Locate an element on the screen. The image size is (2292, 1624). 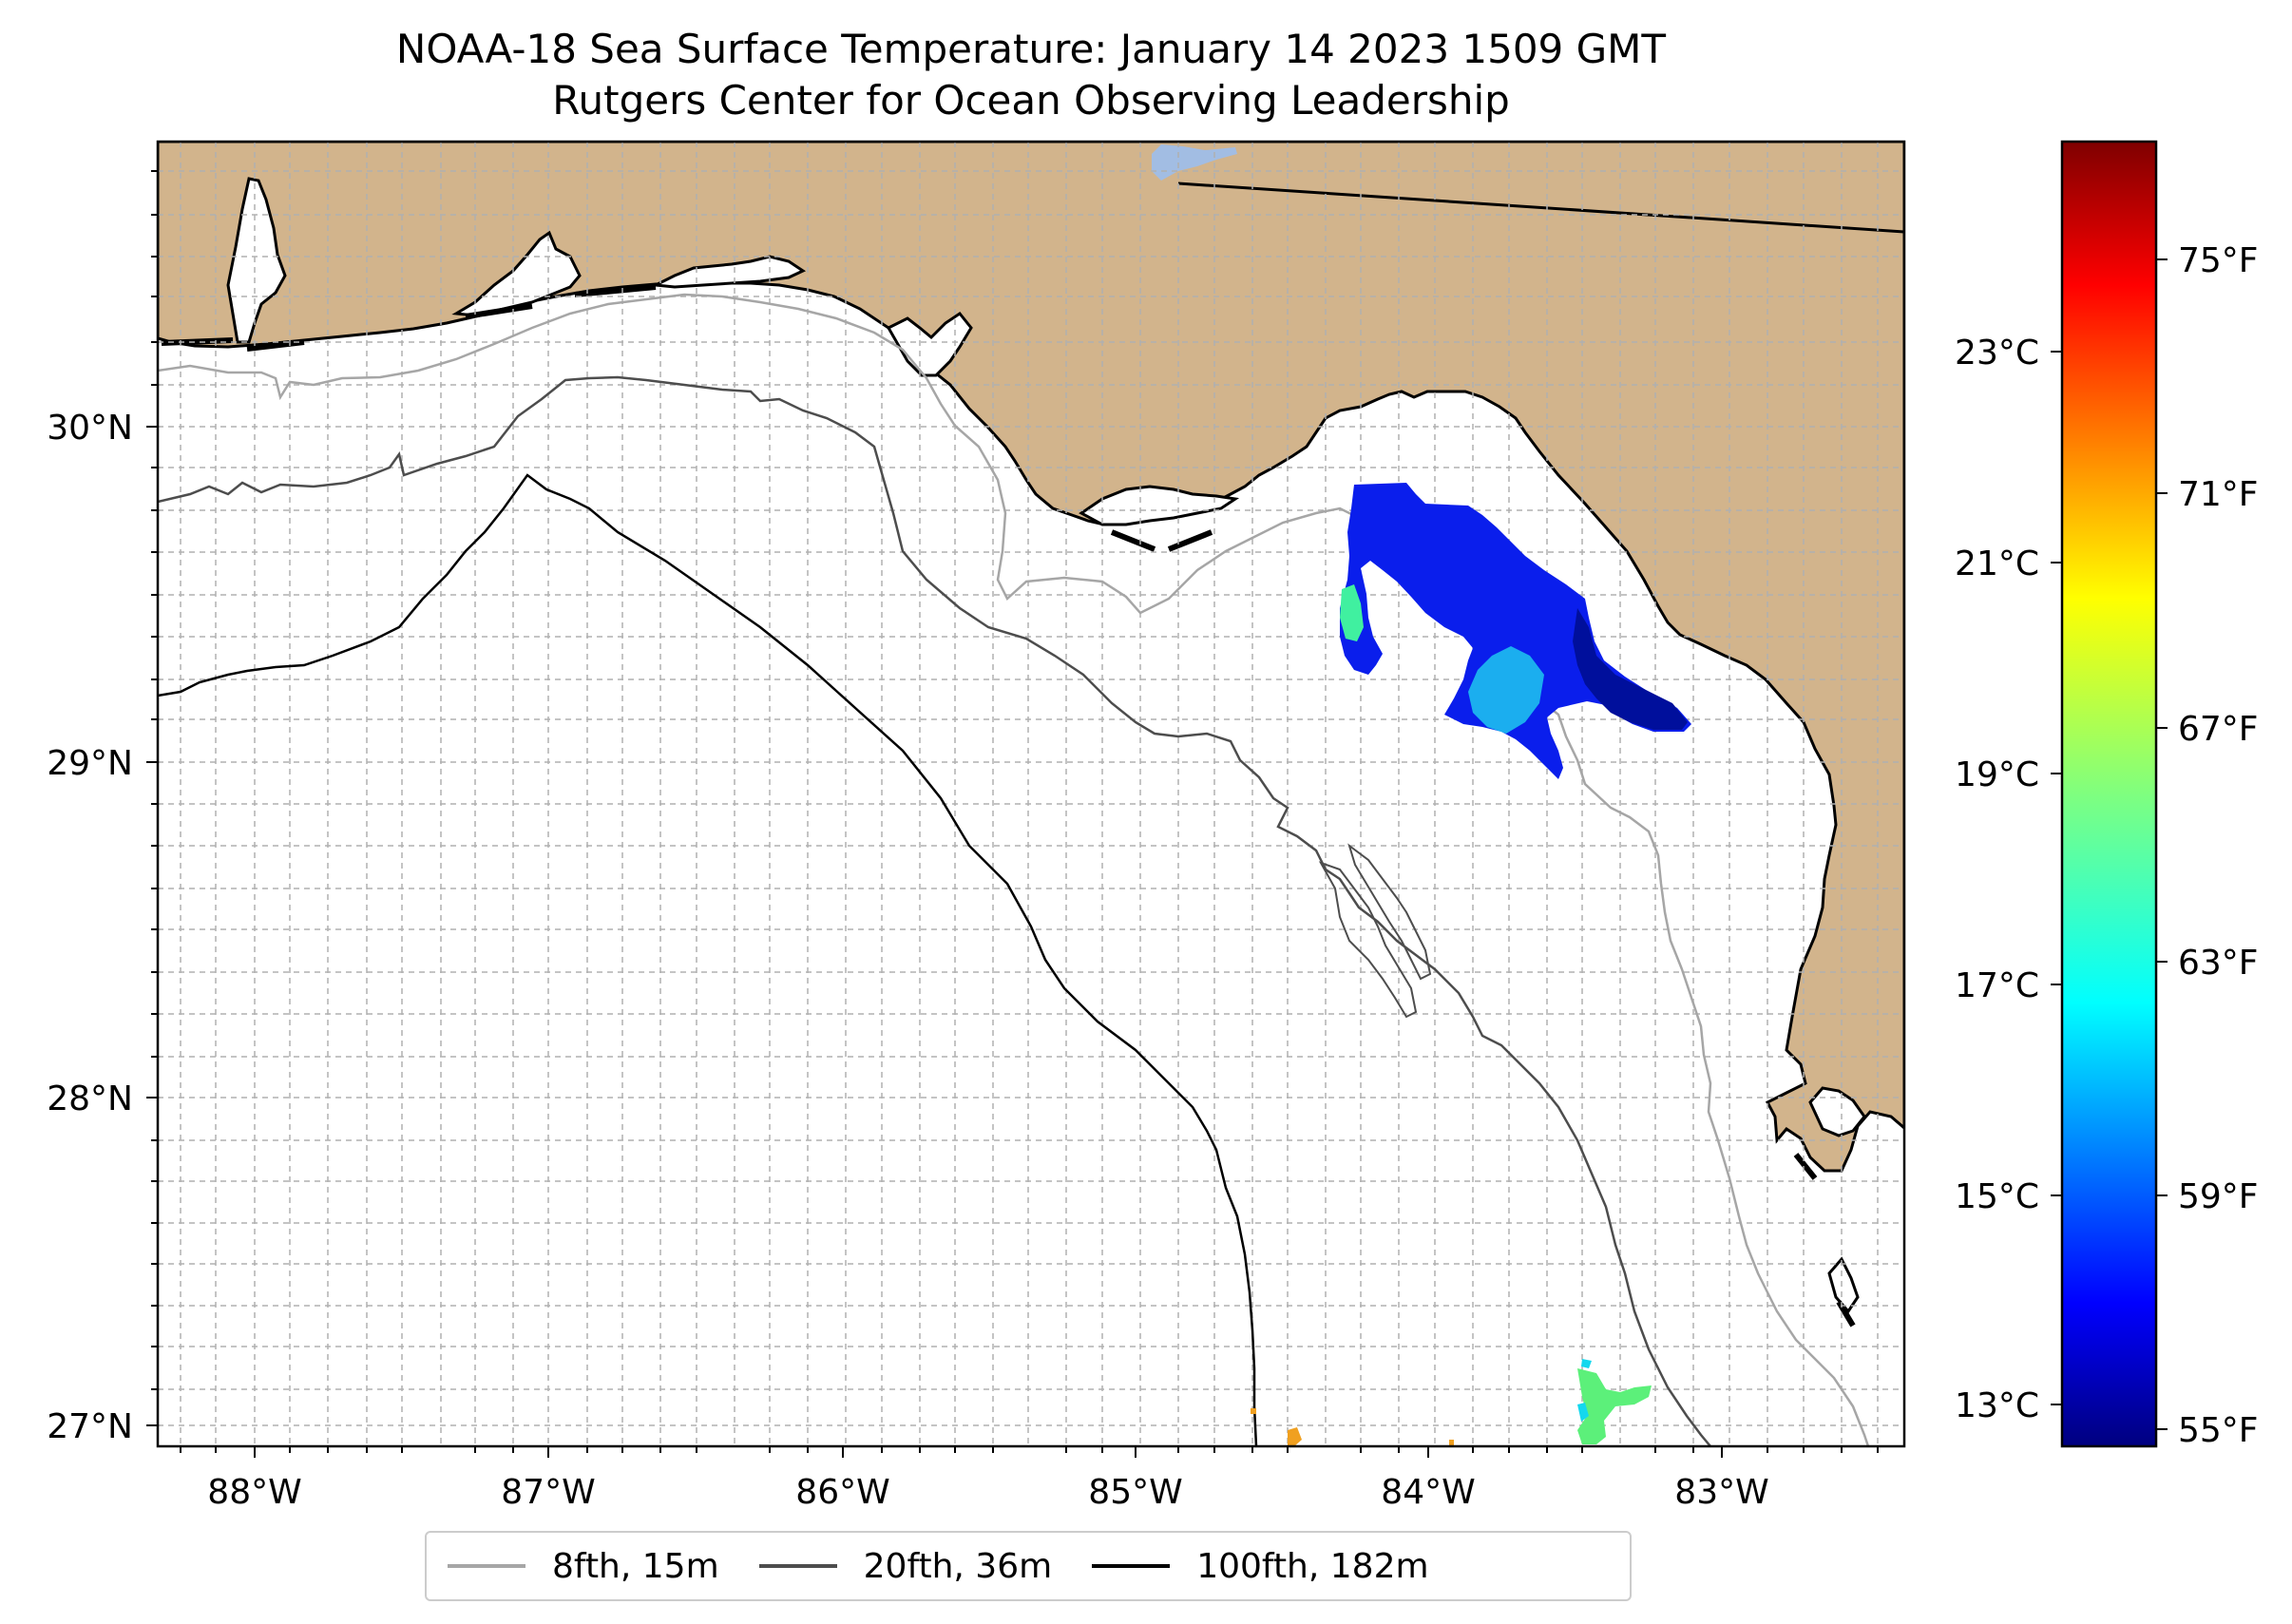
colorbar-label-17c: 17°C is located at coordinates (1997, 985).